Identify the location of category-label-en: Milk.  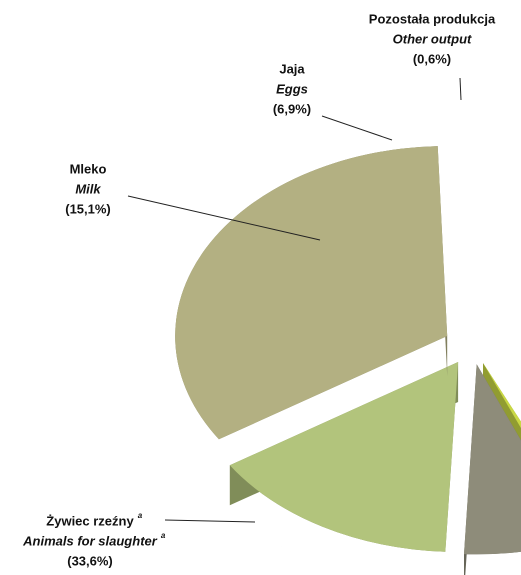
(88, 188).